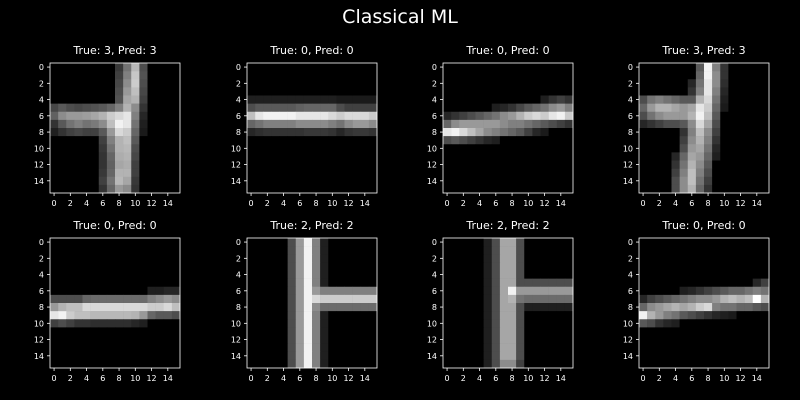 The image size is (800, 400). What do you see at coordinates (630, 242) in the screenshot?
I see `y-tick-label: 0` at bounding box center [630, 242].